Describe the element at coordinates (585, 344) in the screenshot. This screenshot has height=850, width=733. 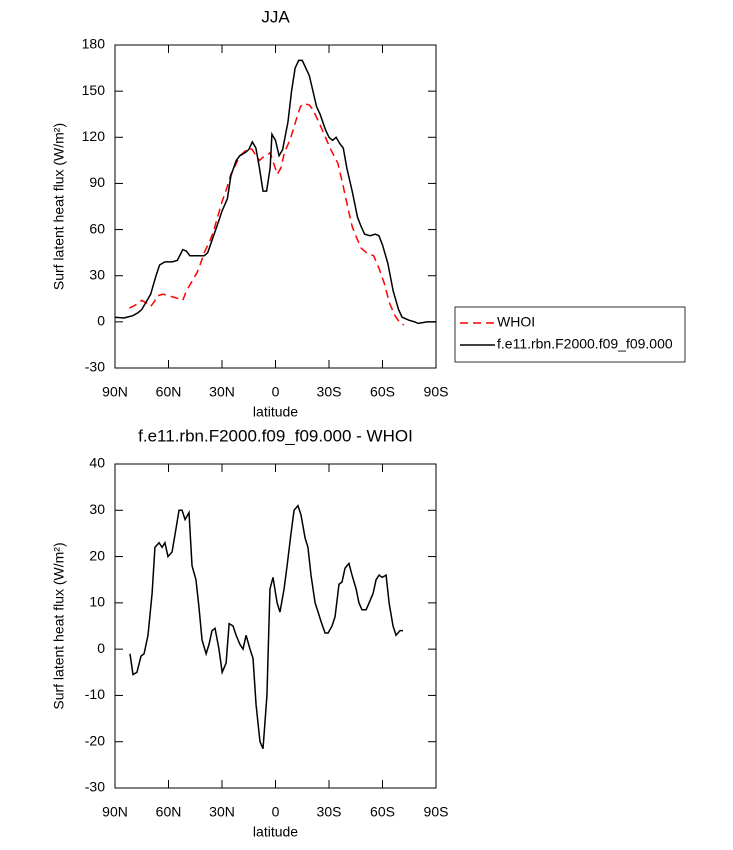
I see `legend-label: f.e11.rbn.F2000.f09_f09.000` at that location.